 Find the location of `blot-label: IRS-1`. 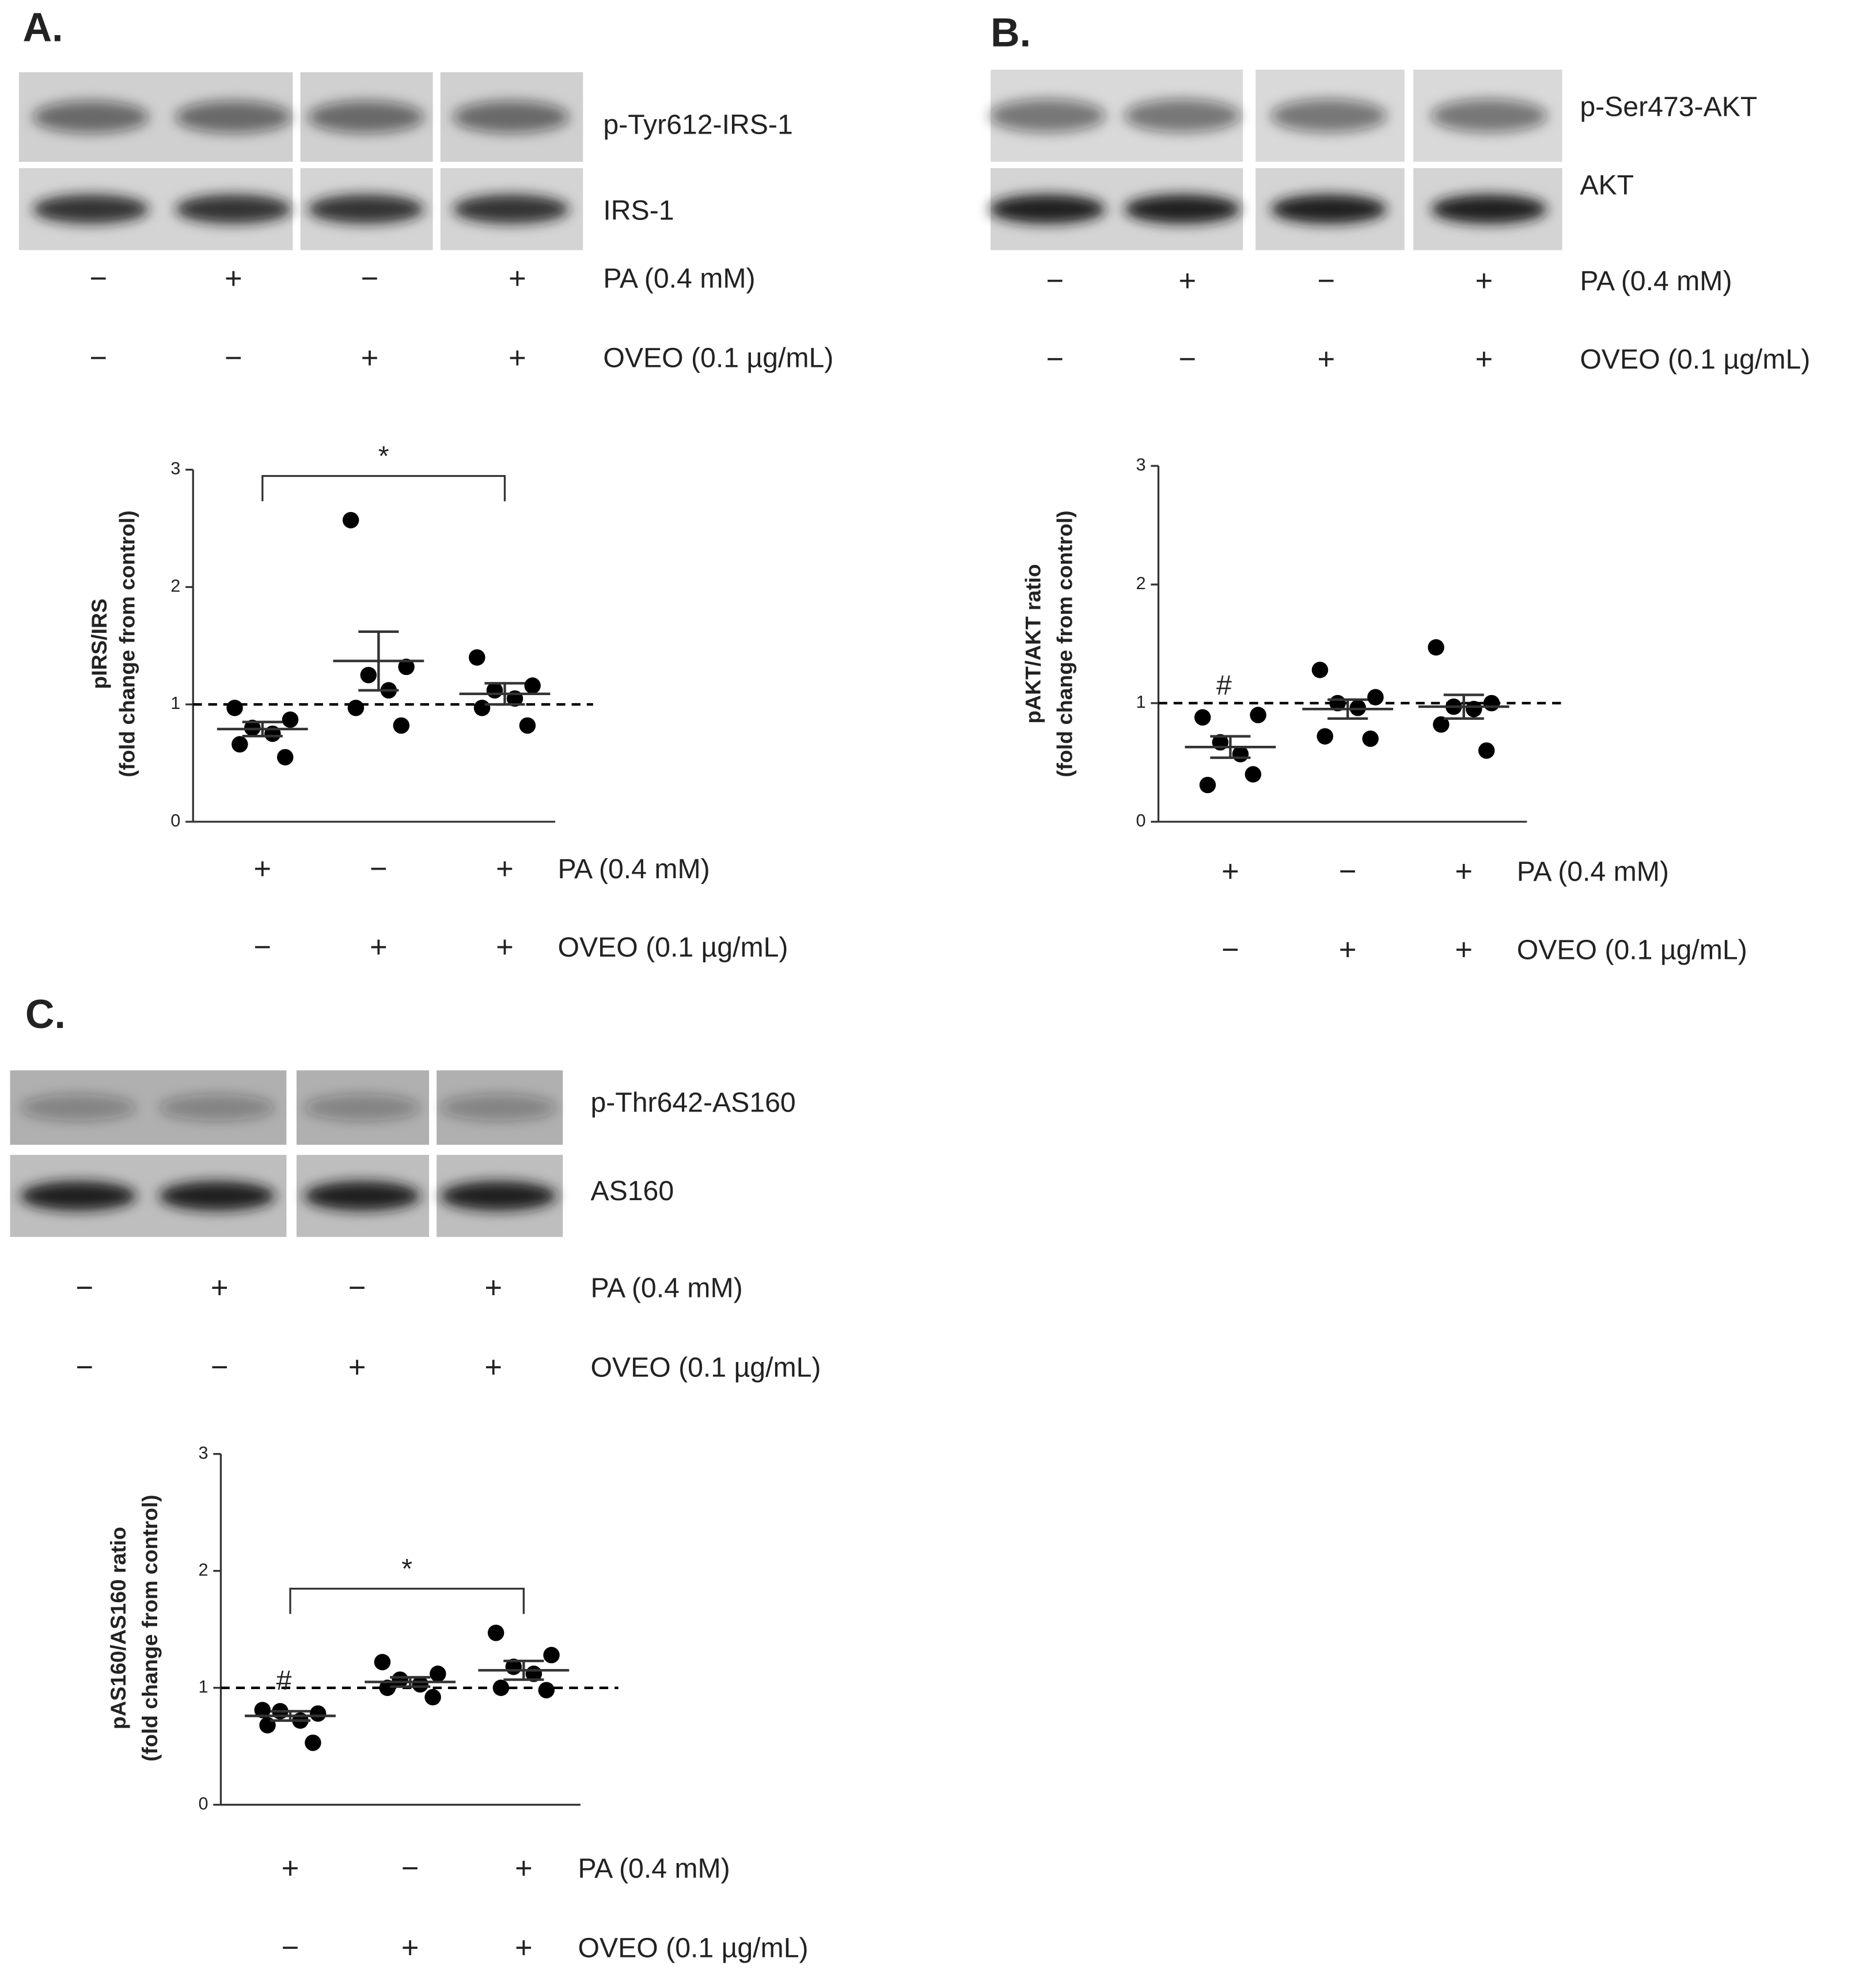

blot-label: IRS-1 is located at coordinates (639, 210).